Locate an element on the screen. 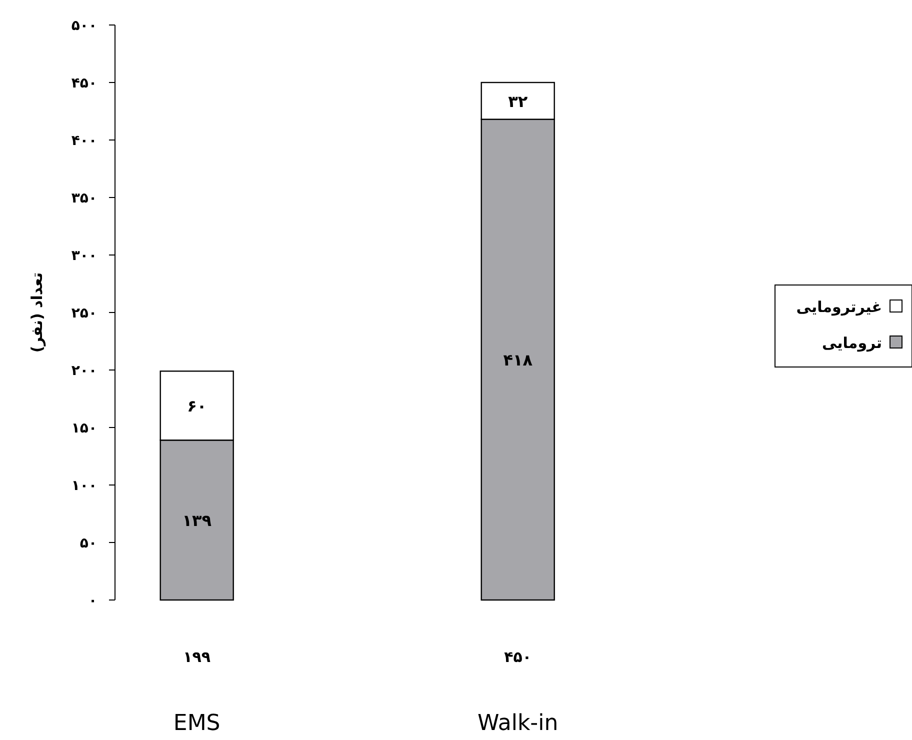  y-tick-label: ۱۵۰ is located at coordinates (84, 428).